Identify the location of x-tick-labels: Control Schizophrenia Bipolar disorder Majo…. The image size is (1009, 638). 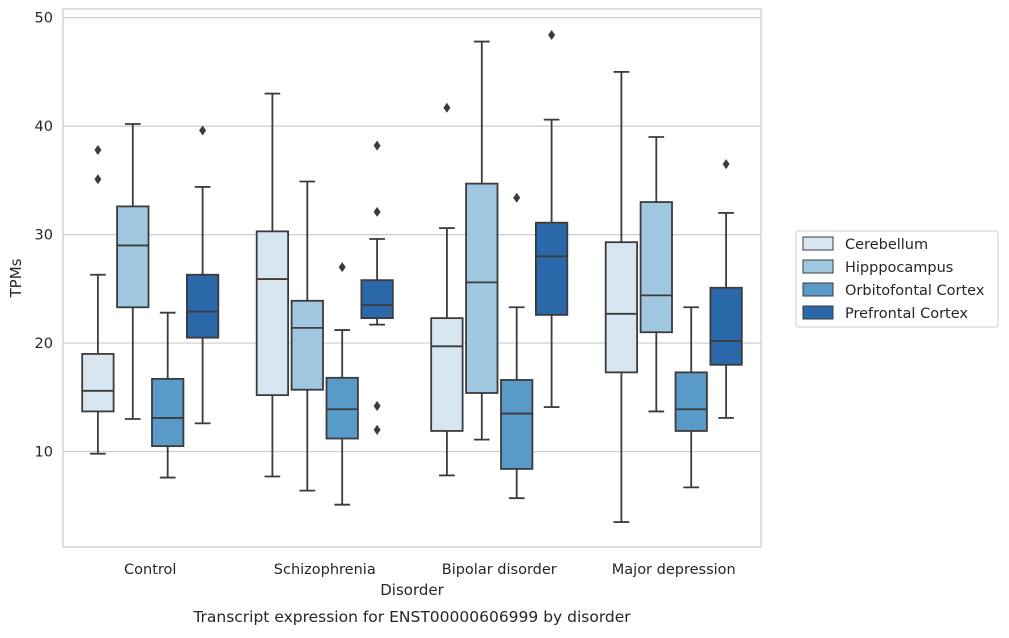
(430, 570).